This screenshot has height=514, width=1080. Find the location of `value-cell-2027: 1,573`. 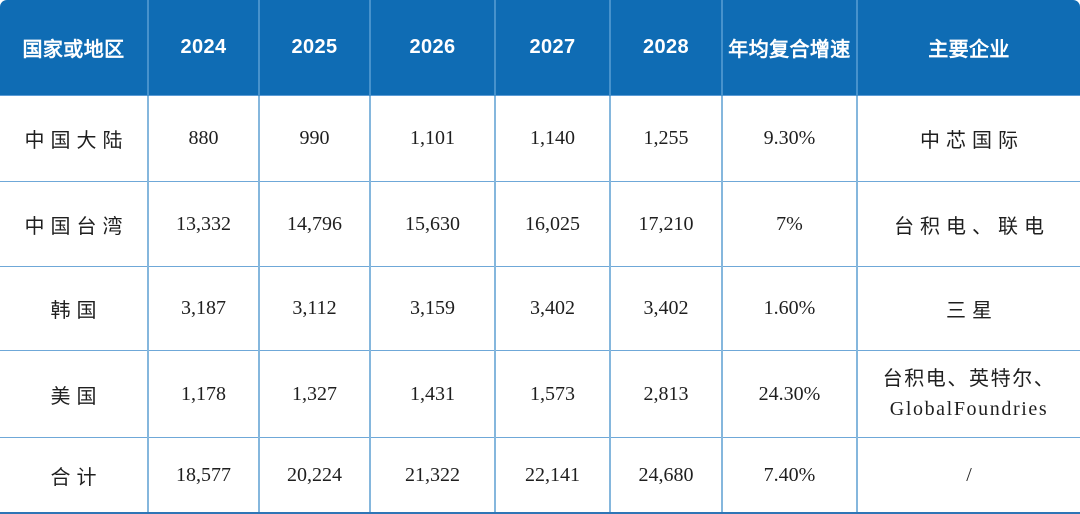

value-cell-2027: 1,573 is located at coordinates (553, 394).